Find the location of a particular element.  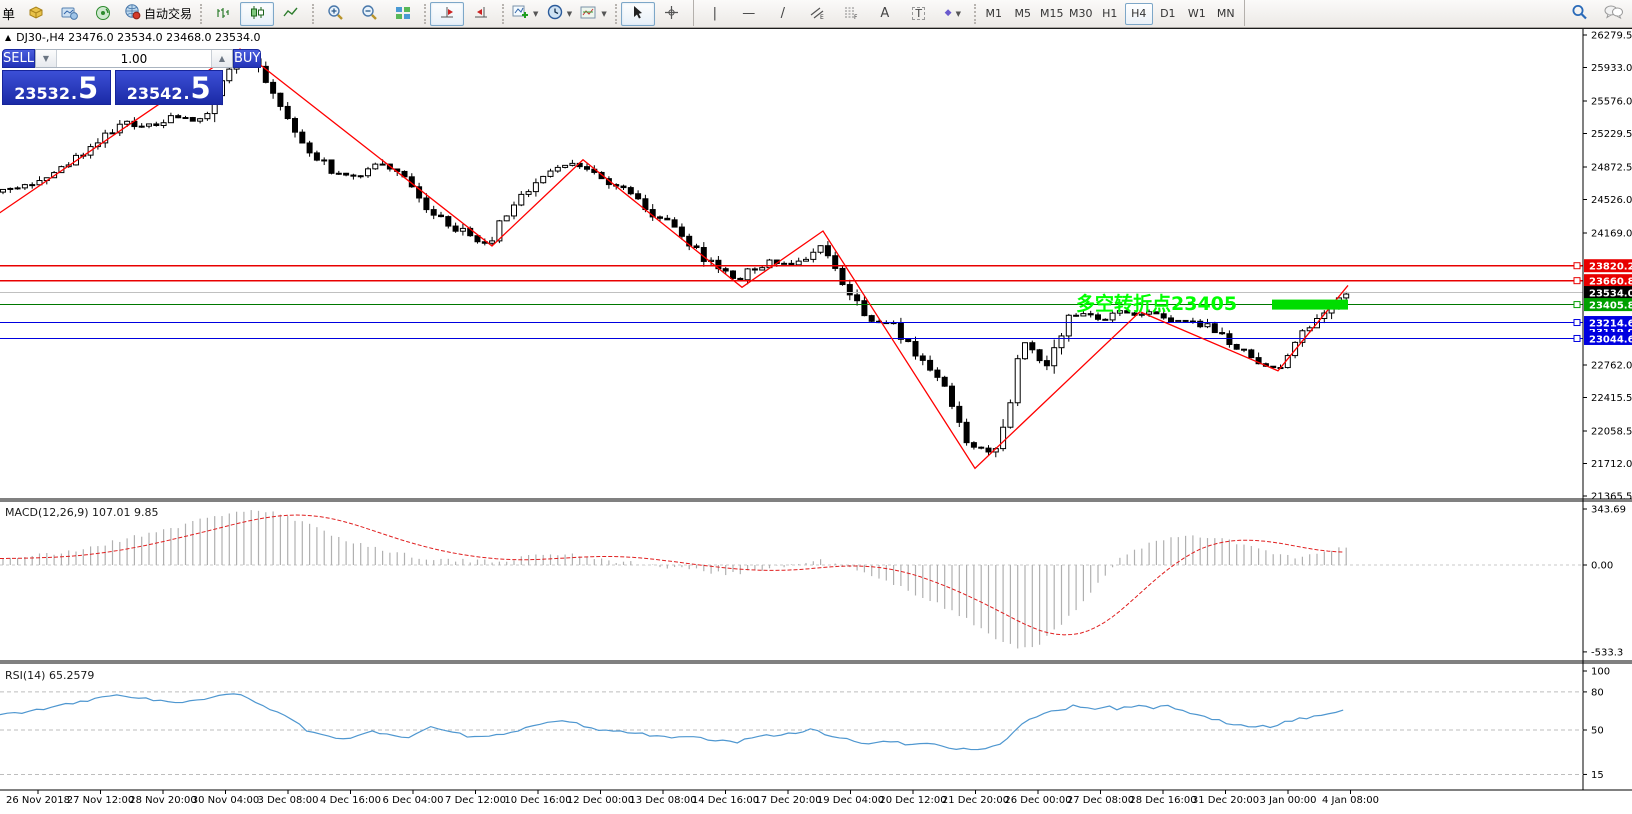

svg-text: 80 is located at coordinates (1597, 692).